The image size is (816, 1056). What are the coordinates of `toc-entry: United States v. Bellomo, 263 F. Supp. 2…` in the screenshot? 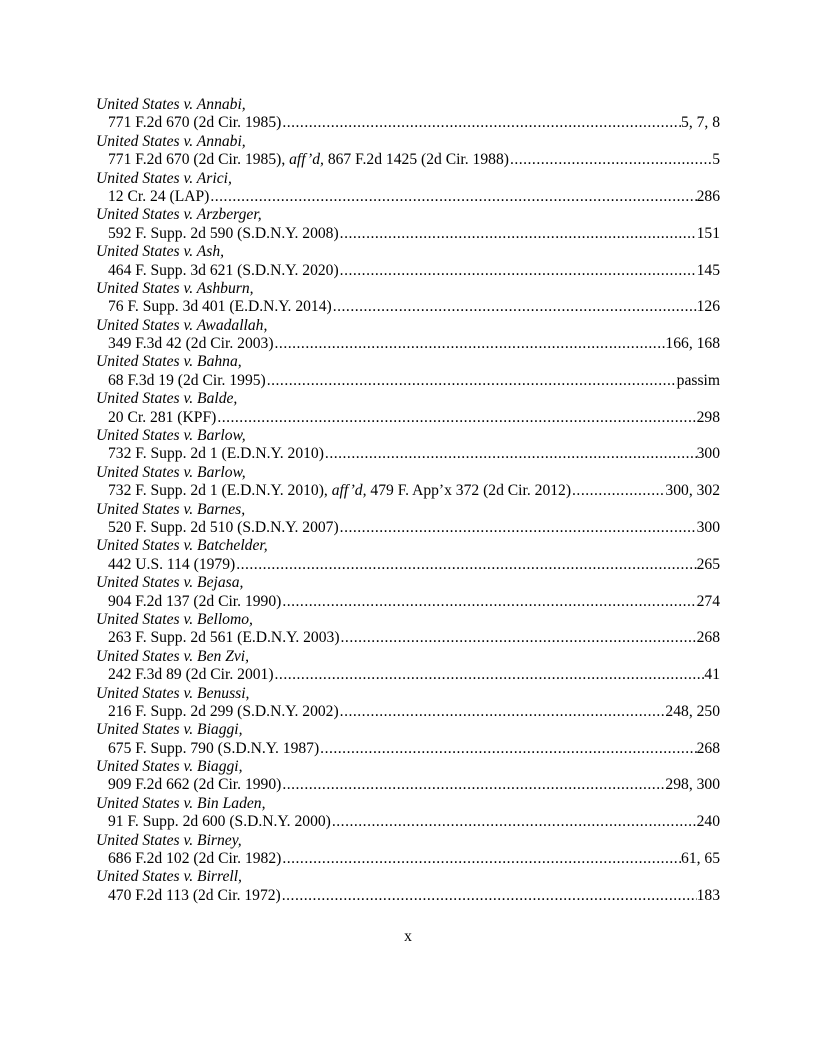 It's located at (408, 629).